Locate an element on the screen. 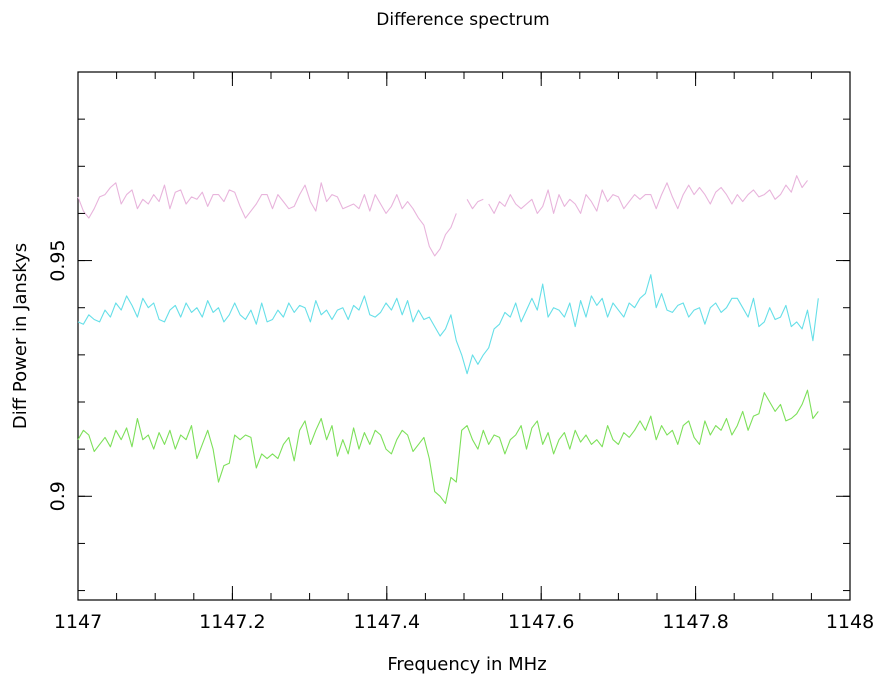 Image resolution: width=883 pixels, height=677 pixels. y-tick-label: 0.95 is located at coordinates (58, 260).